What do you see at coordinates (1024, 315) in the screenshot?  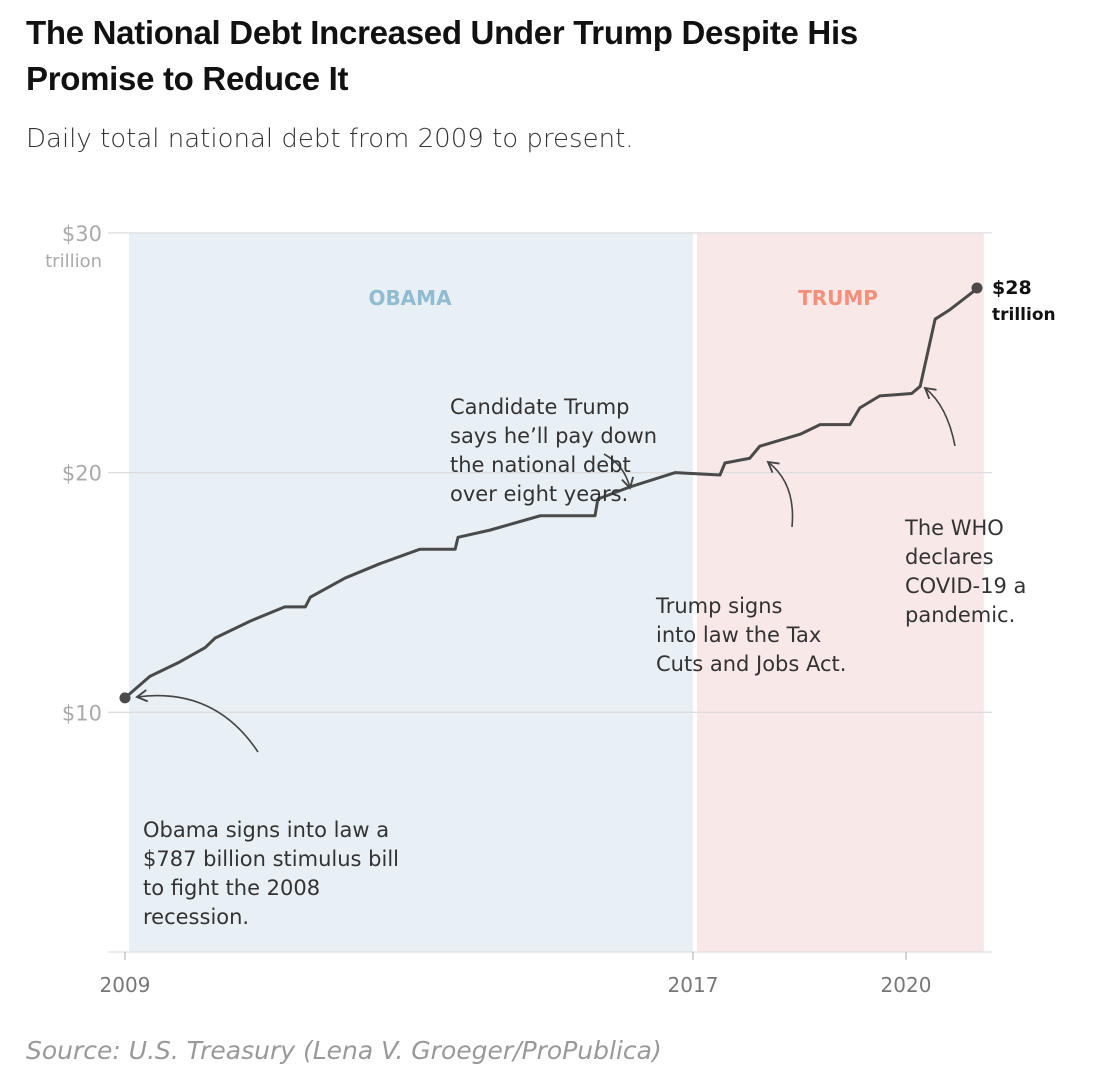 I see `end-label-unit: trillion` at bounding box center [1024, 315].